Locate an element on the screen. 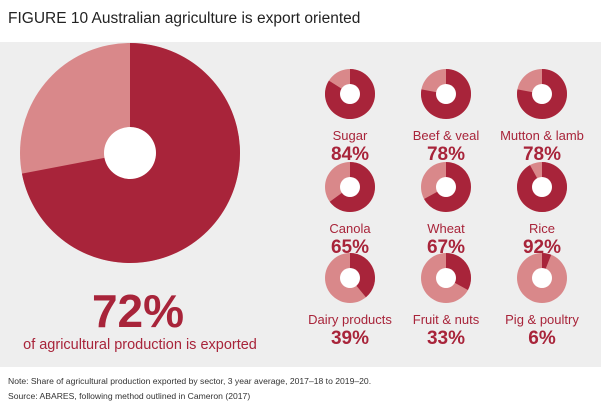 This screenshot has height=408, width=601. total-donut-hole is located at coordinates (130, 153).